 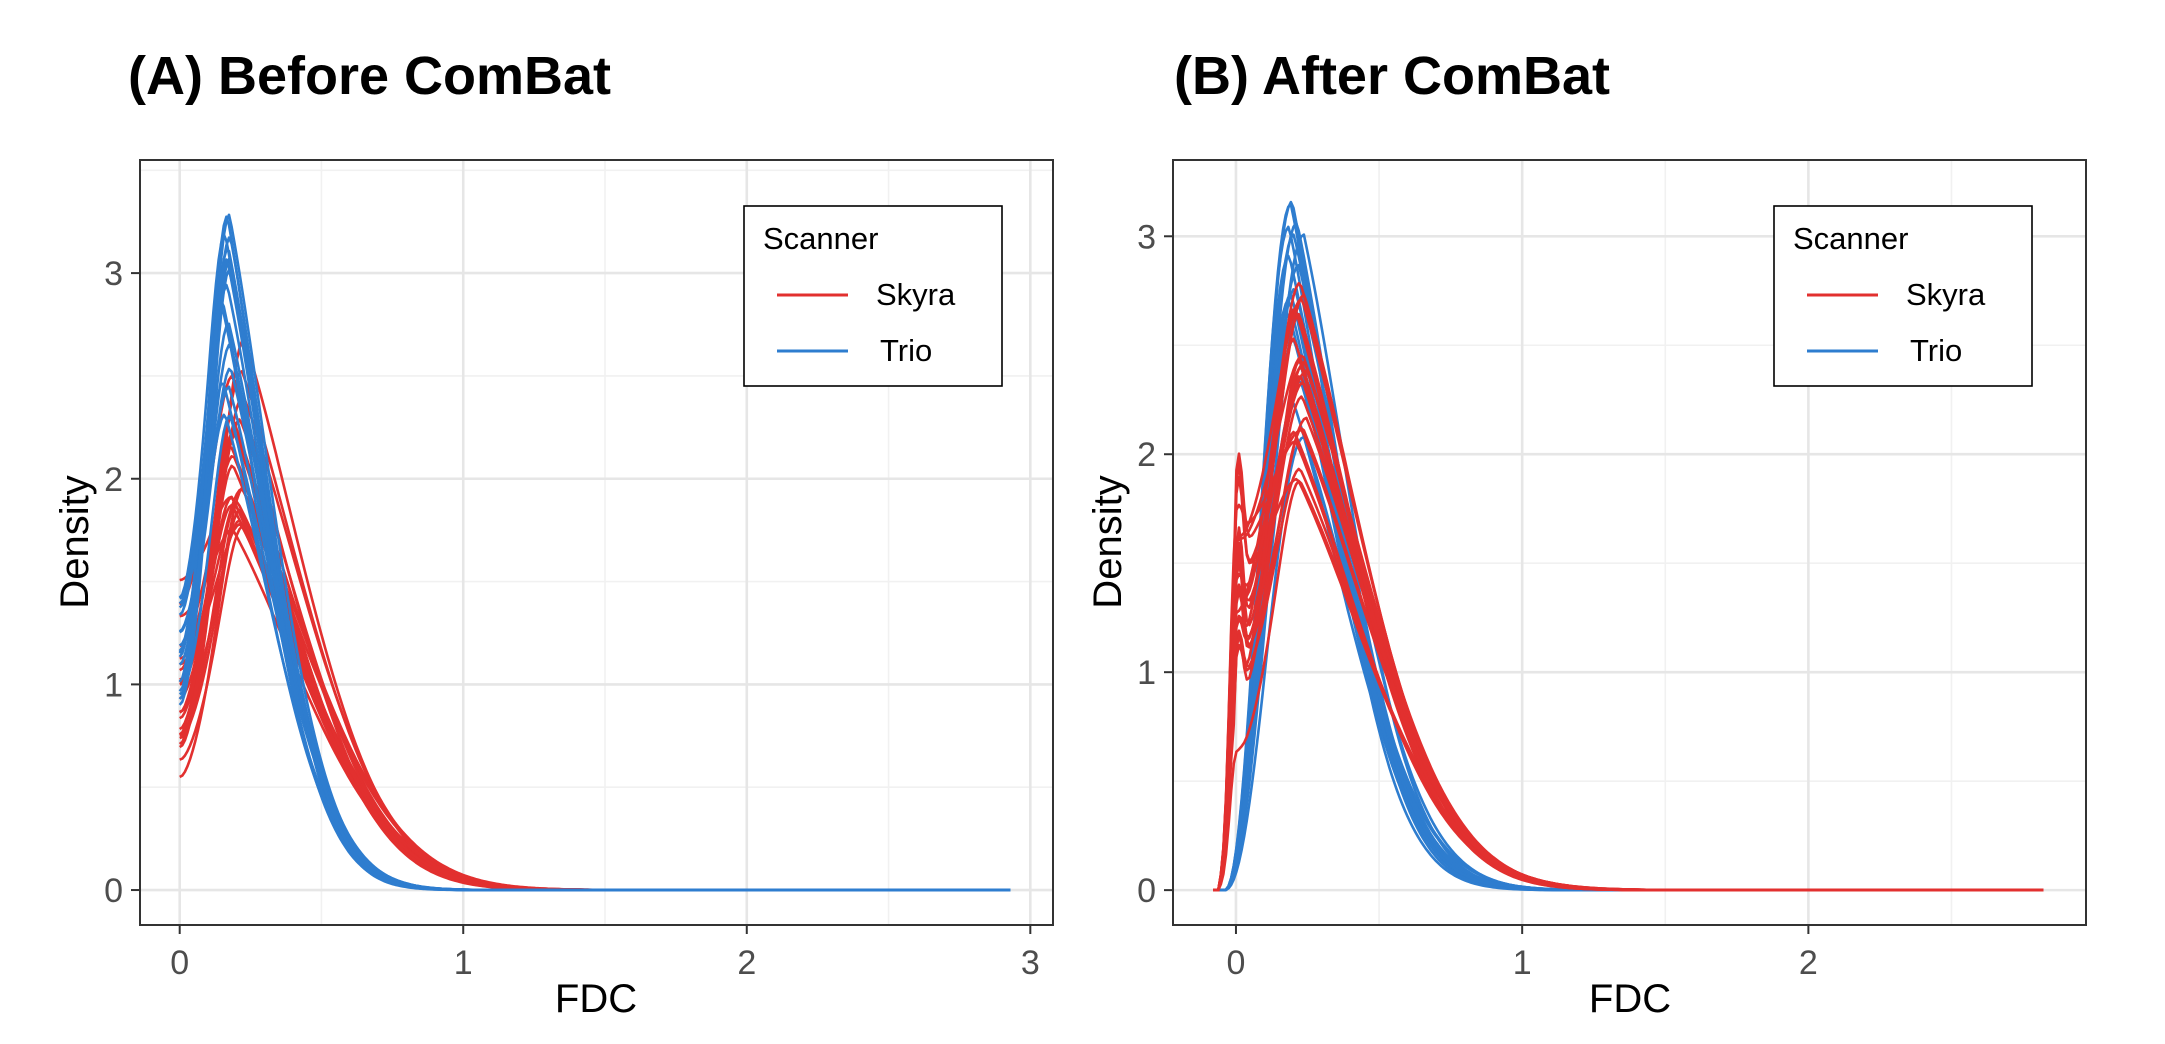 I want to click on panel-a-legend-label-skyra: Skyra, so click(x=916, y=294).